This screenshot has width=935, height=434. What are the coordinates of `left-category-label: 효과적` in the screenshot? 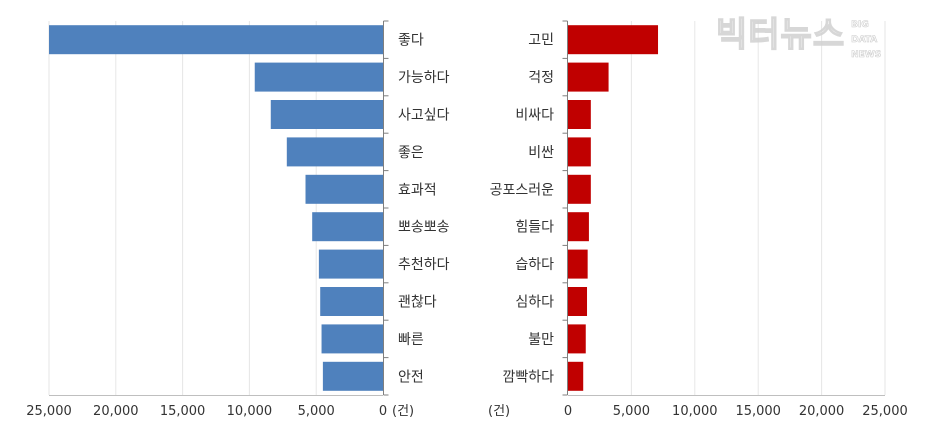 It's located at (417, 190).